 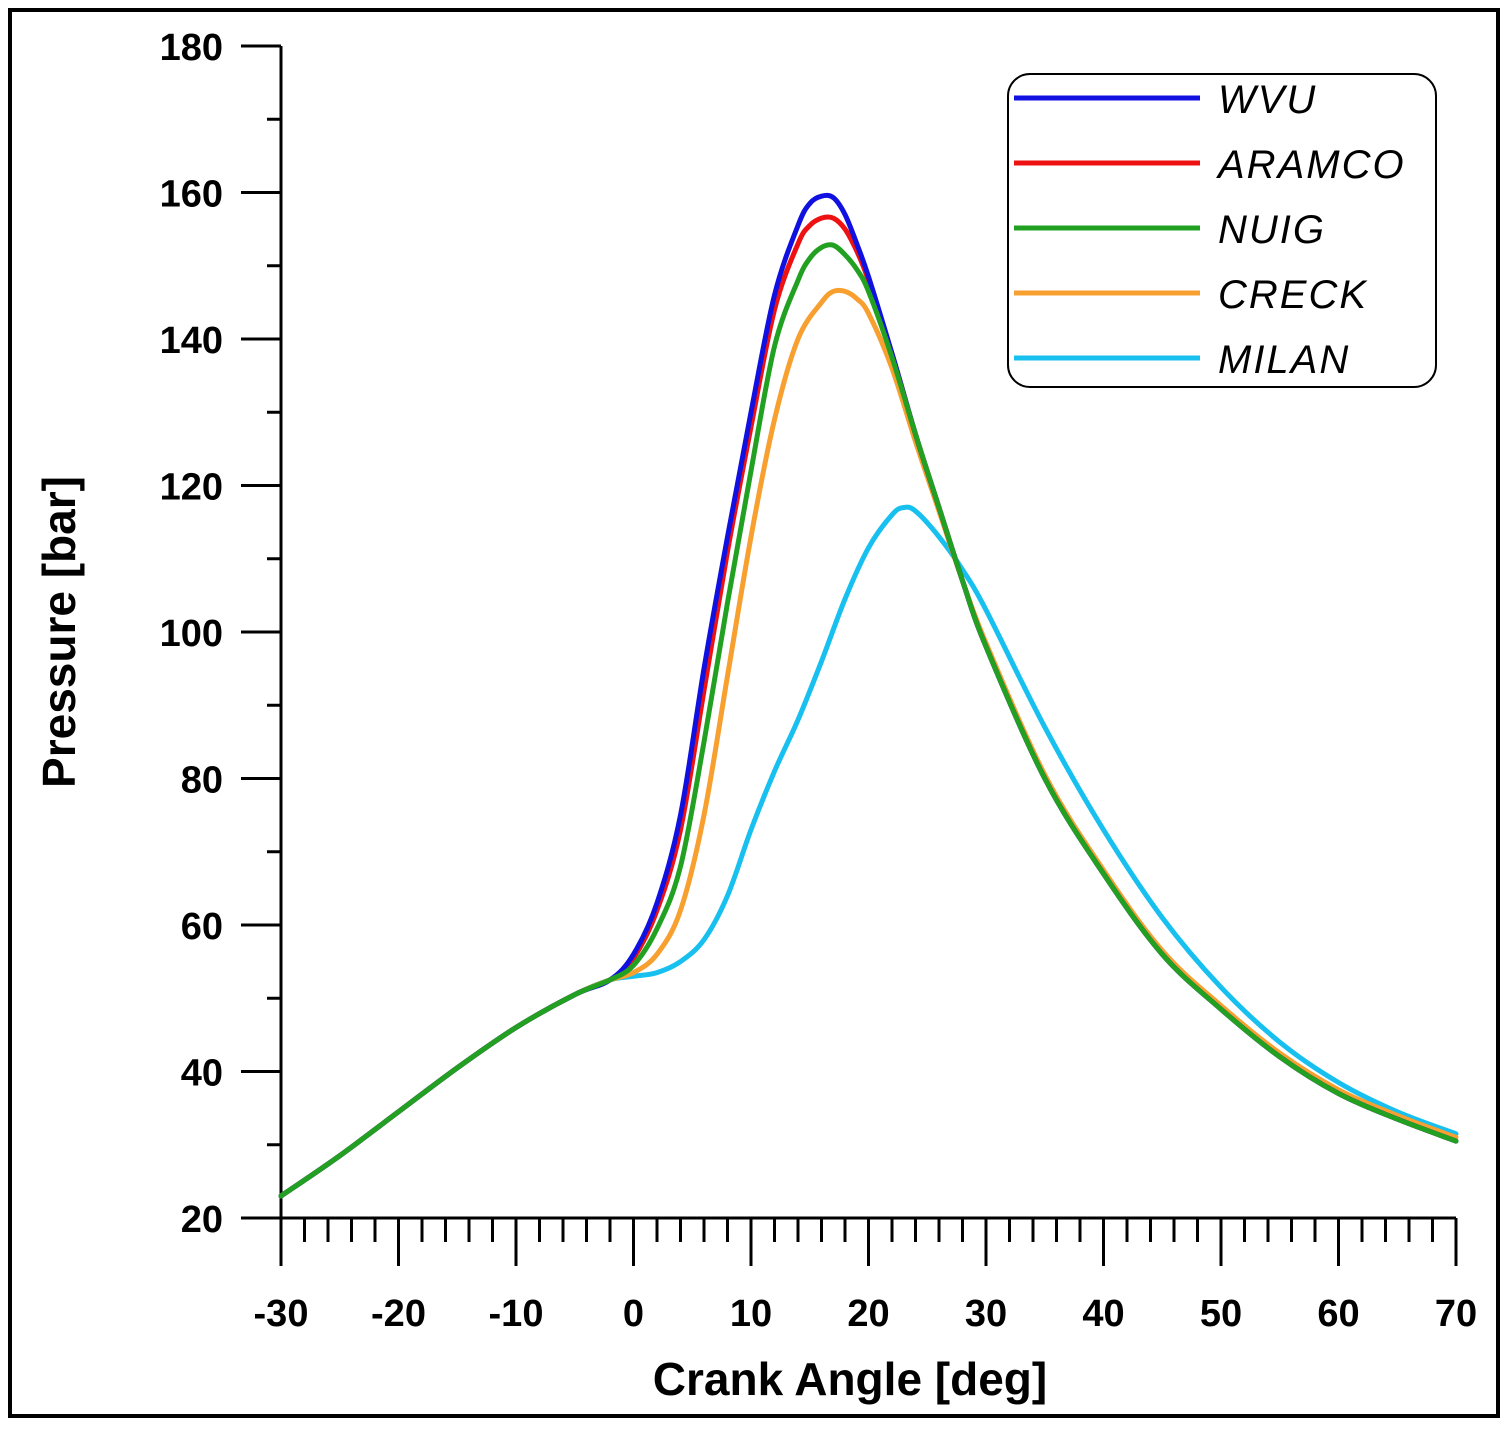 I want to click on y-tick-label: 60, so click(x=202, y=927).